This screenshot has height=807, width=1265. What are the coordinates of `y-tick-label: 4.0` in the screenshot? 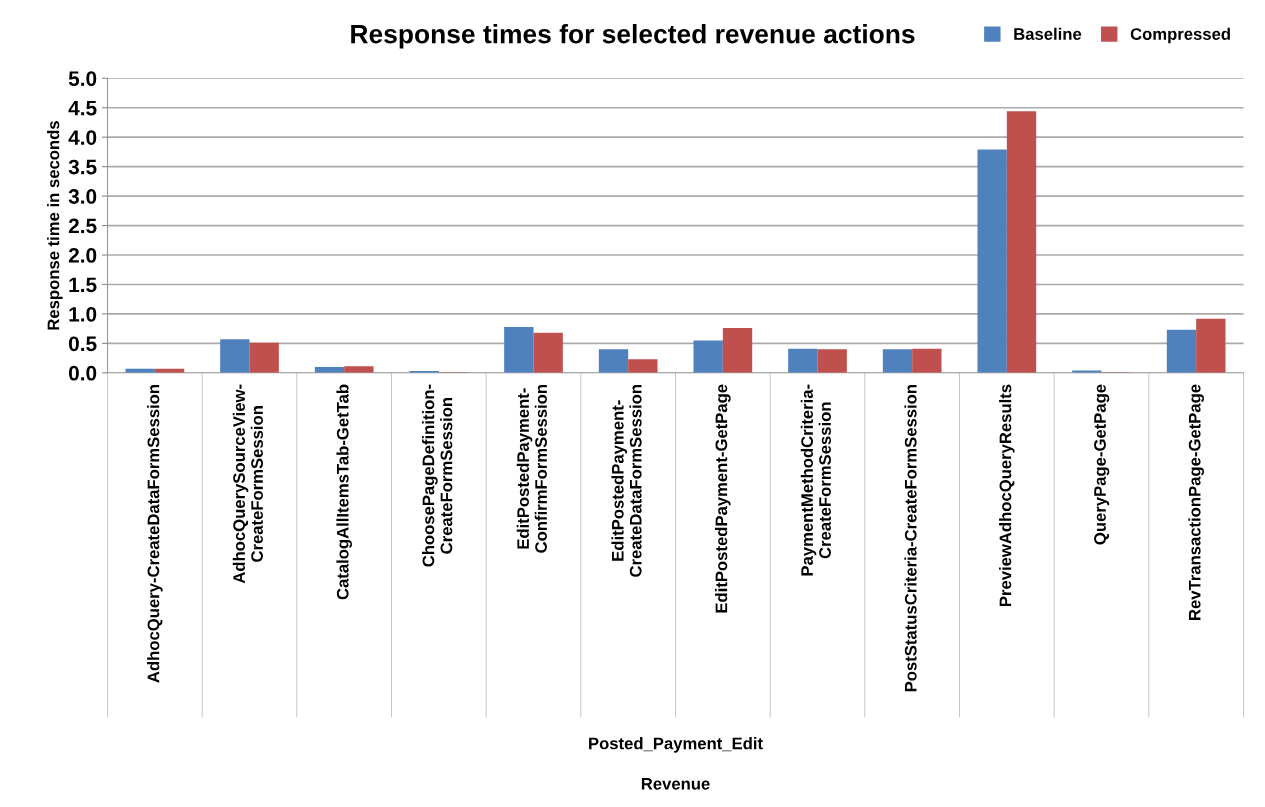 It's located at (82, 137).